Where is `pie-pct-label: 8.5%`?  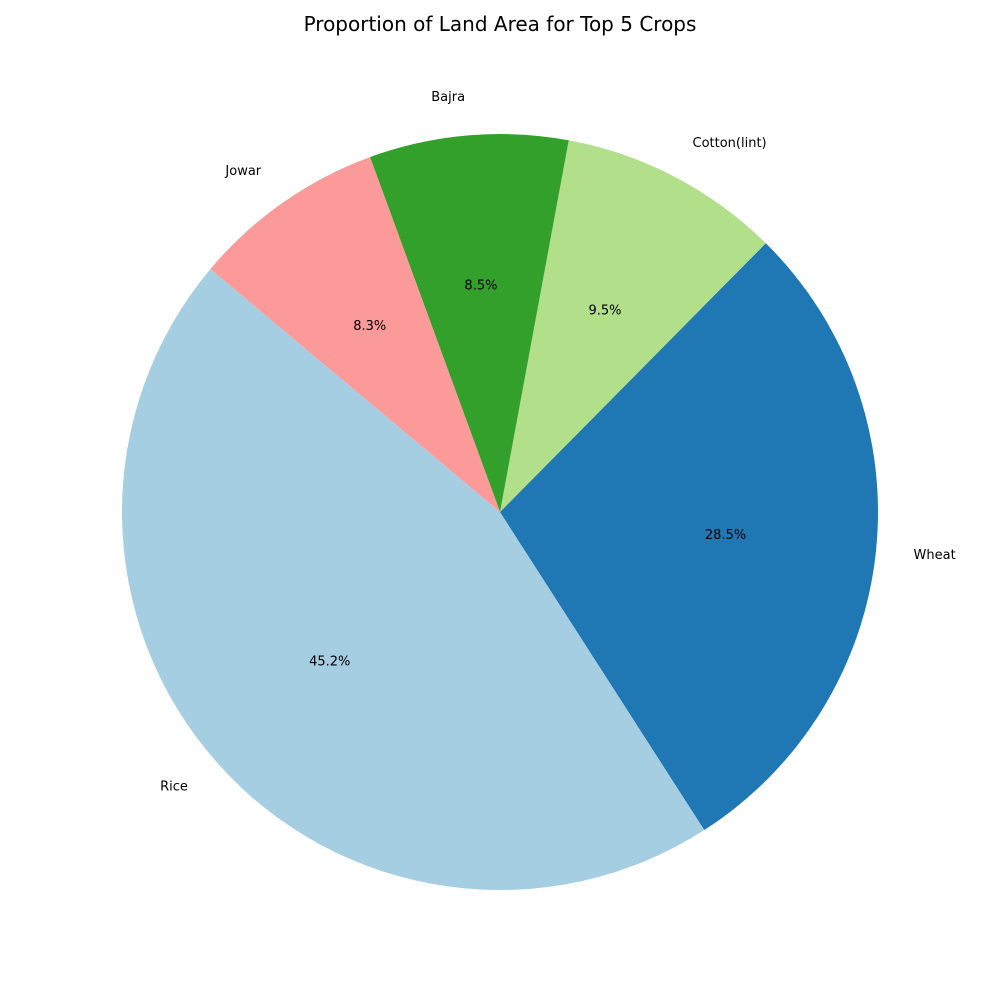 pie-pct-label: 8.5% is located at coordinates (480, 286).